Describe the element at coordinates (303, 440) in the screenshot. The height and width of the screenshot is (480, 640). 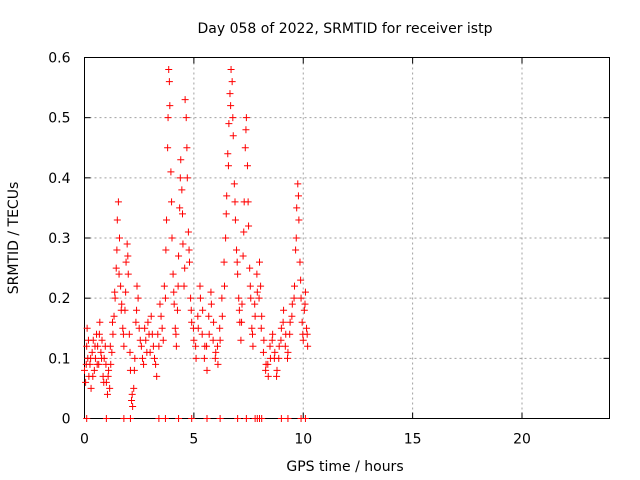
I see `x-tick-label: 10` at that location.